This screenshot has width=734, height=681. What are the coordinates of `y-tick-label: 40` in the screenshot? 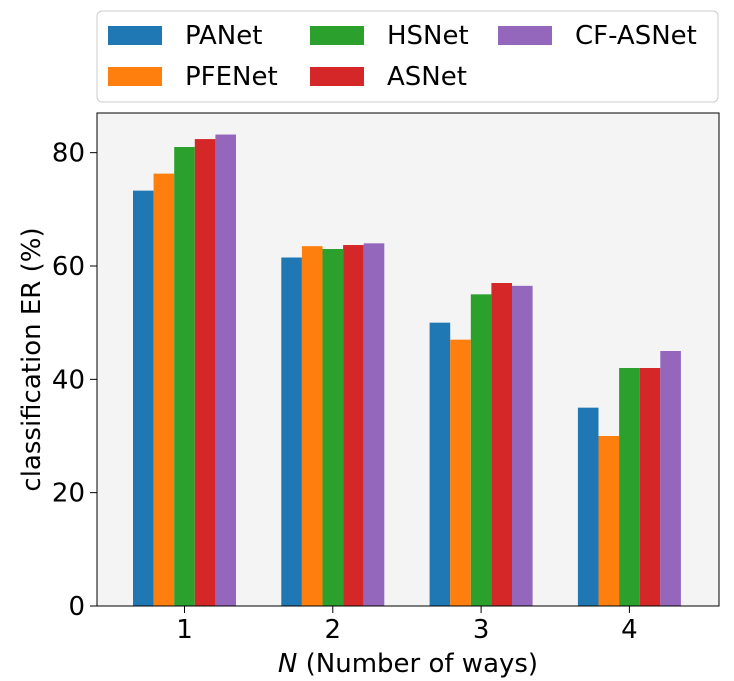 It's located at (68, 380).